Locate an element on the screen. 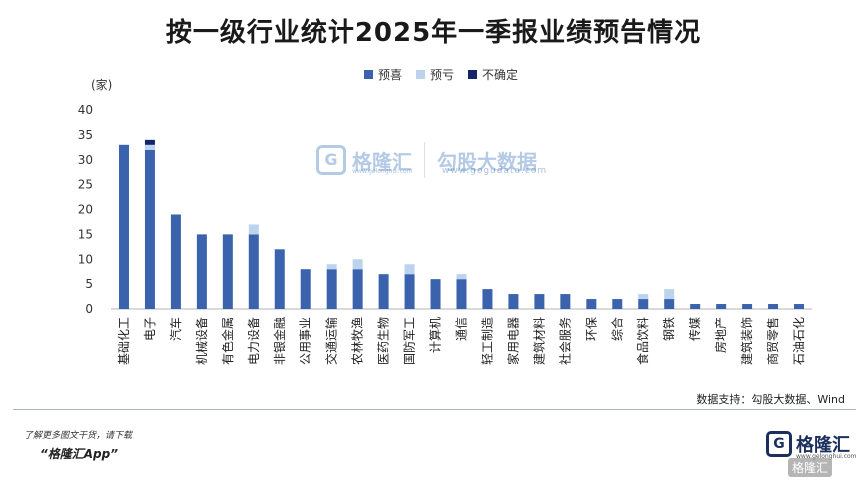 The width and height of the screenshot is (867, 482). brand-logo: G 格隆汇 is located at coordinates (808, 444).